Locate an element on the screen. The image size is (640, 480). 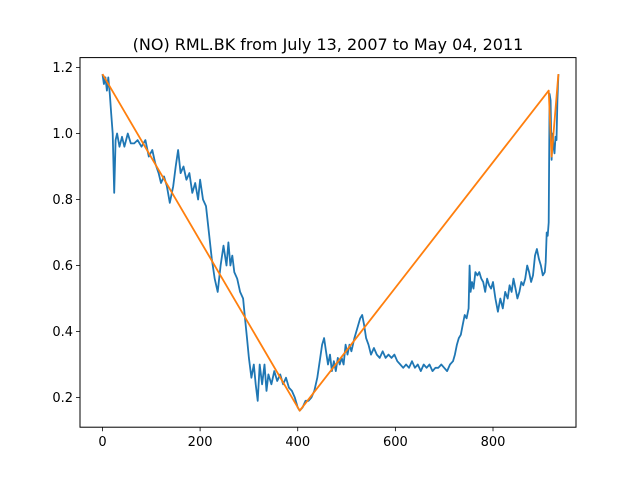
x-axis: 0 200 400 600 800 is located at coordinates (301, 438).